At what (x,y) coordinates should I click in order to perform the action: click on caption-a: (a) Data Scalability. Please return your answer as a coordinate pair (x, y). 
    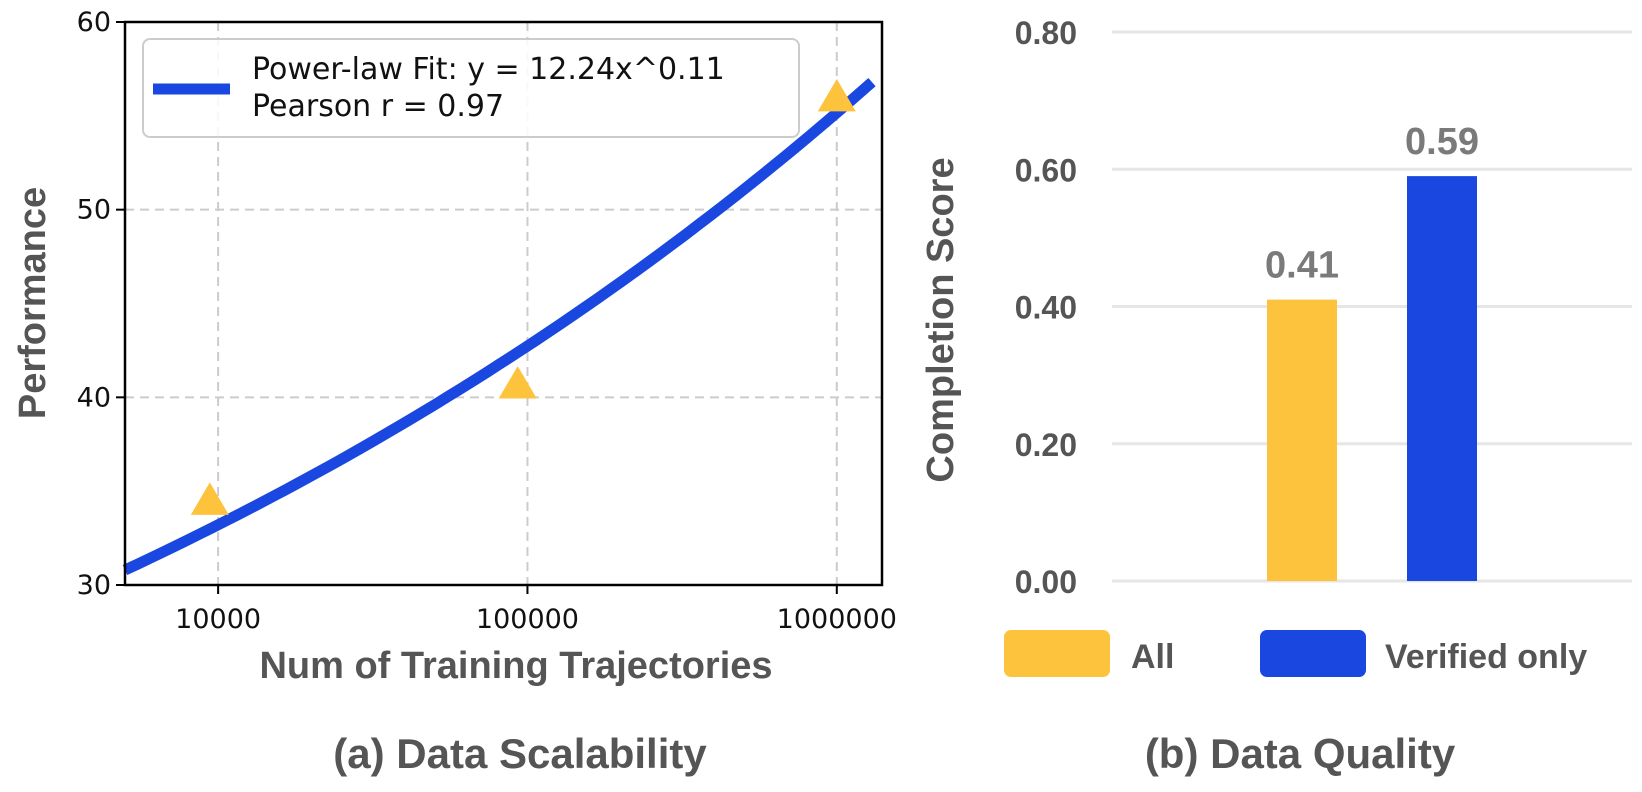
    Looking at the image, I should click on (520, 753).